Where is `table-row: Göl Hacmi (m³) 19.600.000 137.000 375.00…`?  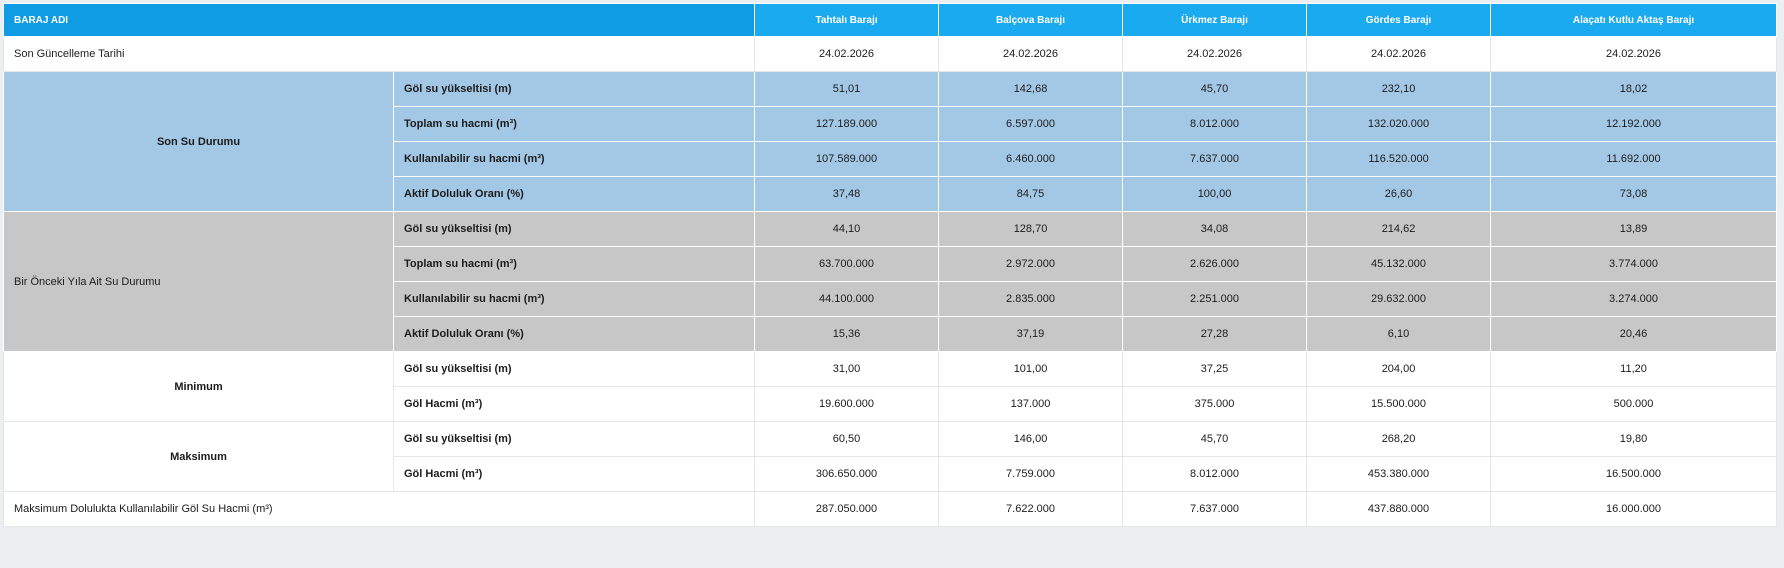
table-row: Göl Hacmi (m³) 19.600.000 137.000 375.00… is located at coordinates (891, 404).